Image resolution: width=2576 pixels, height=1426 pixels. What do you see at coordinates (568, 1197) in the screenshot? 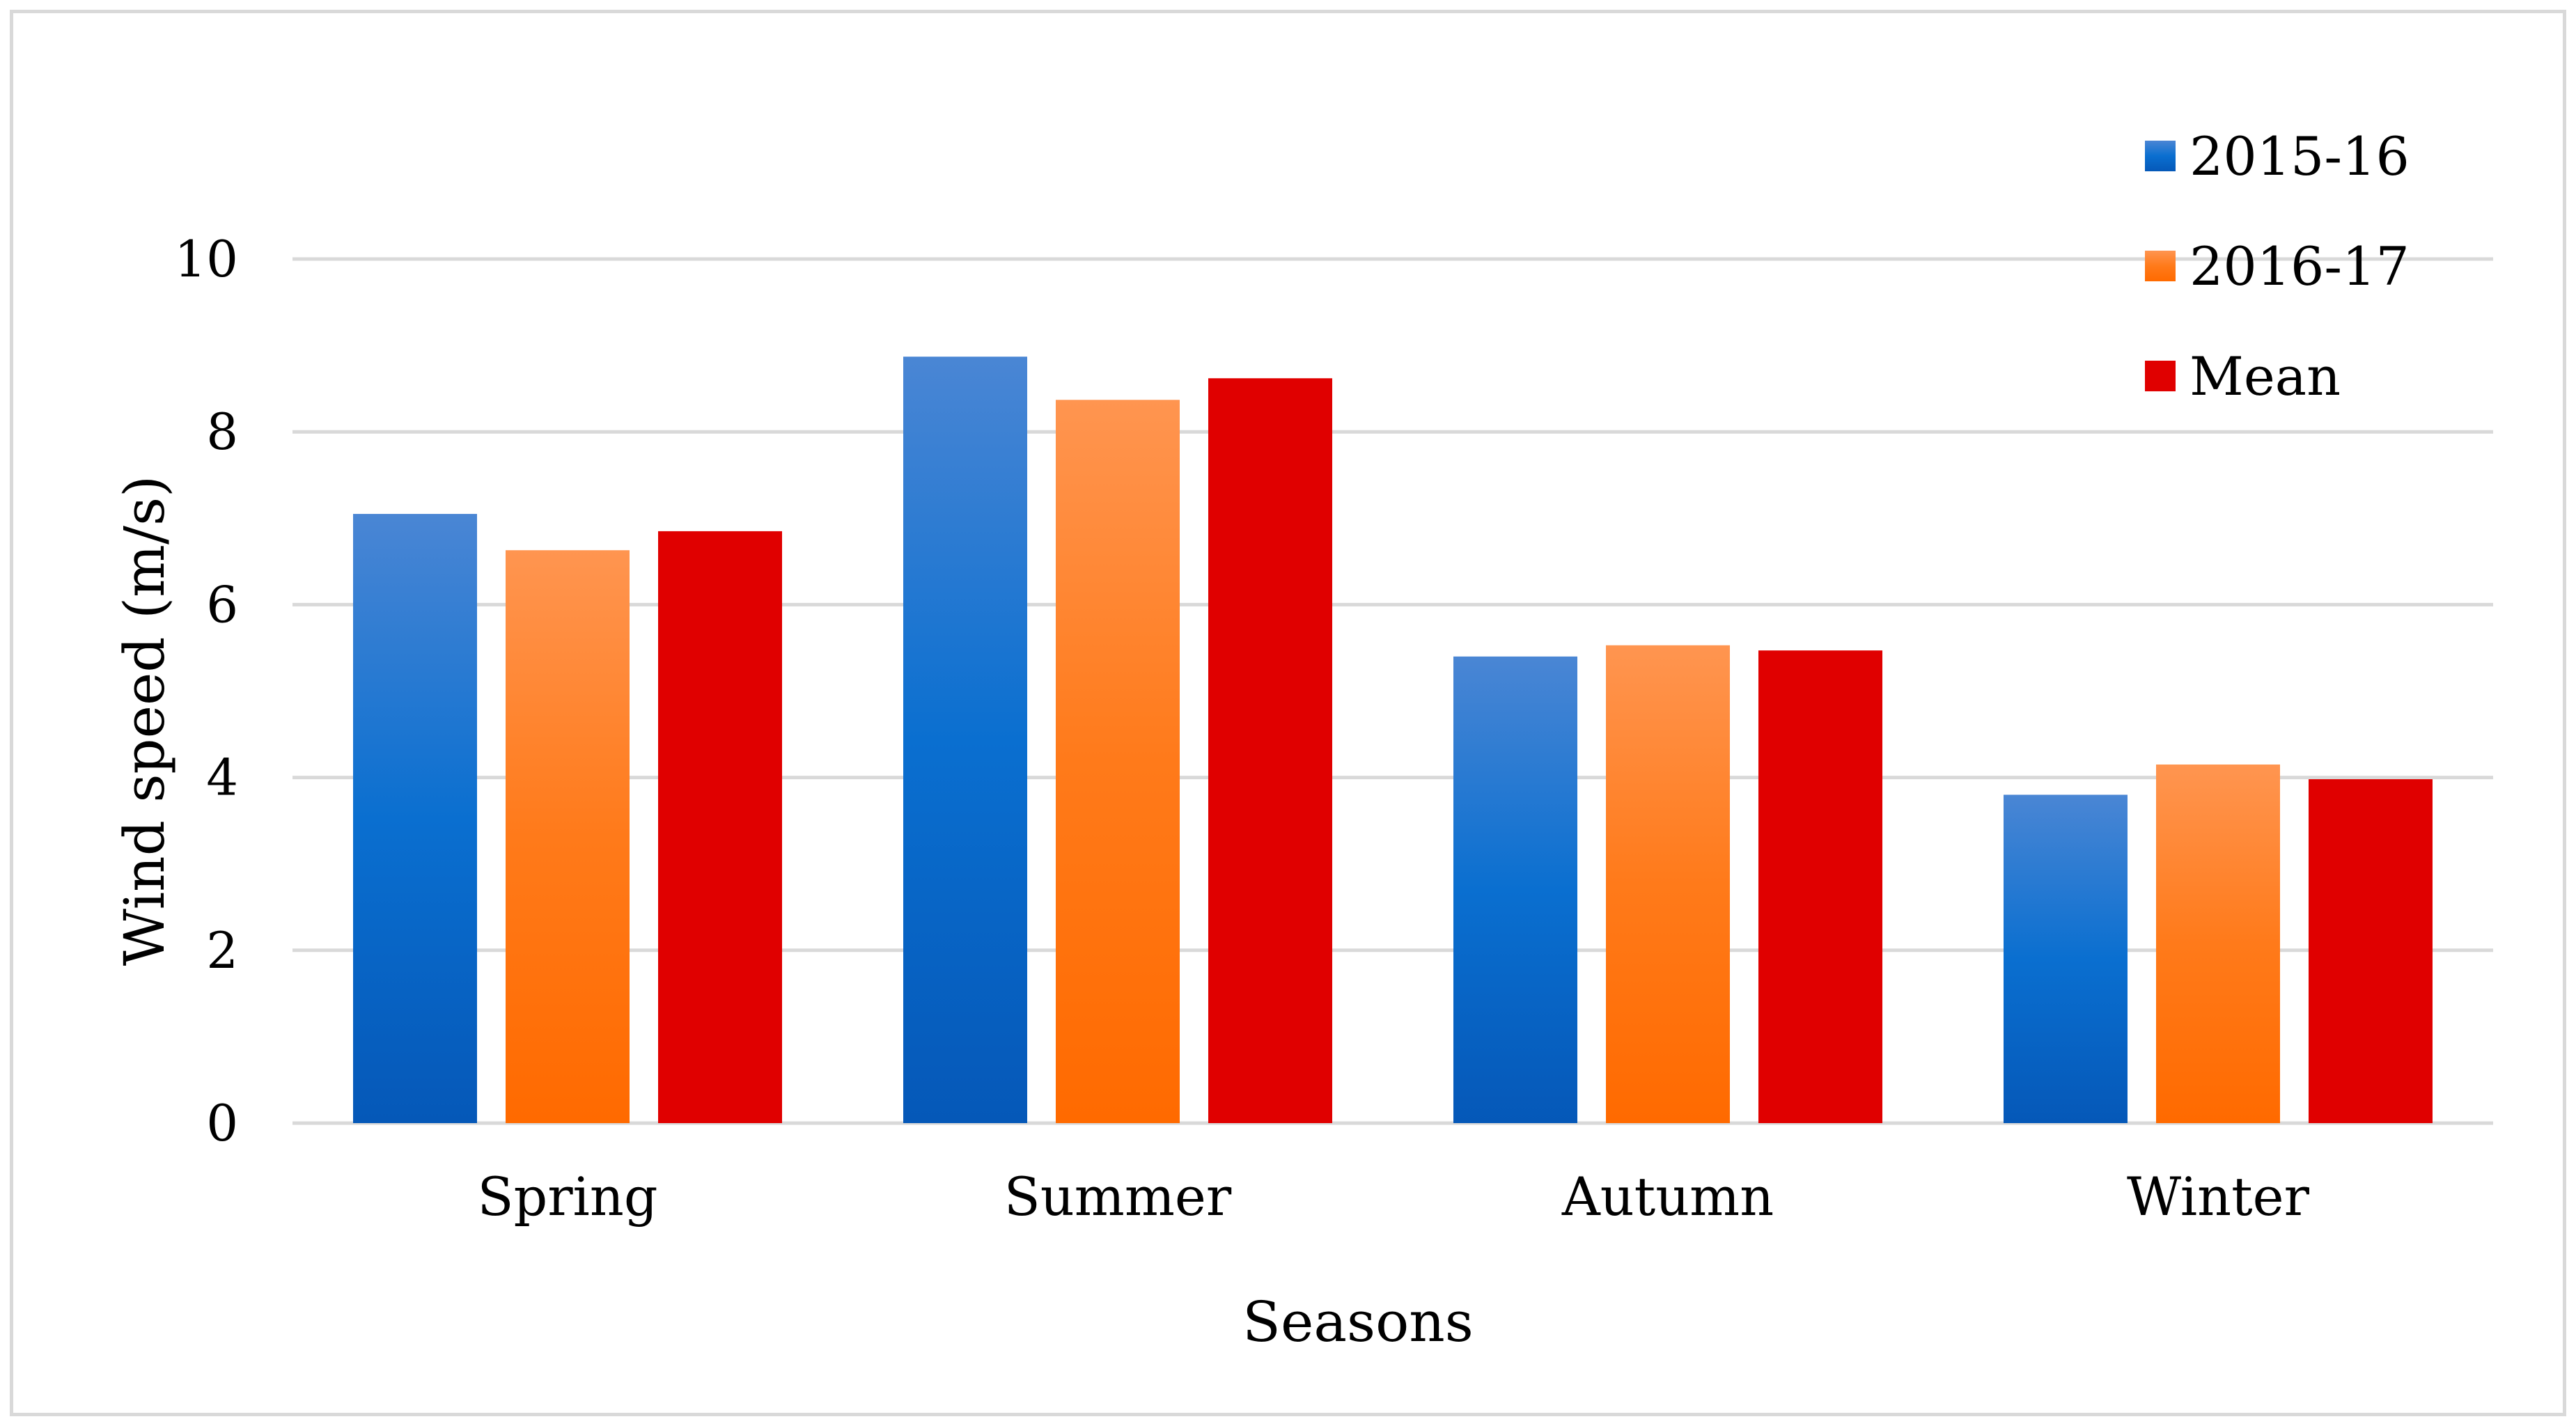
I see `x-tick-label-spring: Spring` at bounding box center [568, 1197].